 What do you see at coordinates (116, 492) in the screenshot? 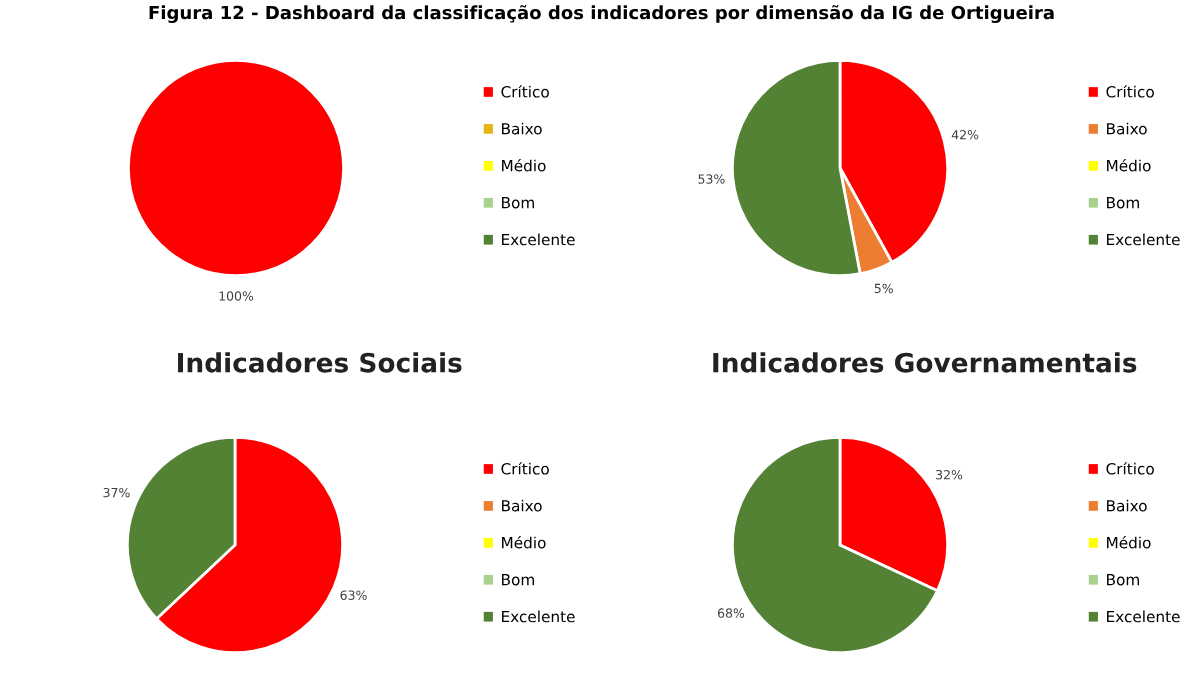
I see `data-label: 37%` at bounding box center [116, 492].